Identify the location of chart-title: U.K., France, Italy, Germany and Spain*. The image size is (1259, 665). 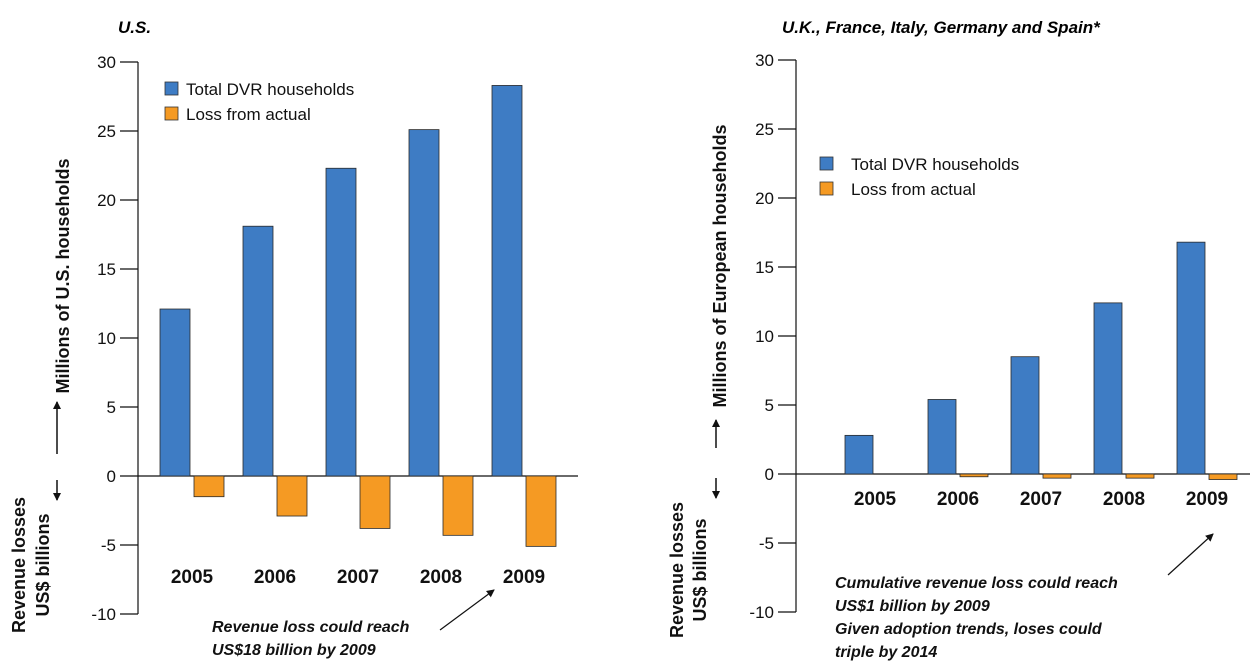
(941, 27).